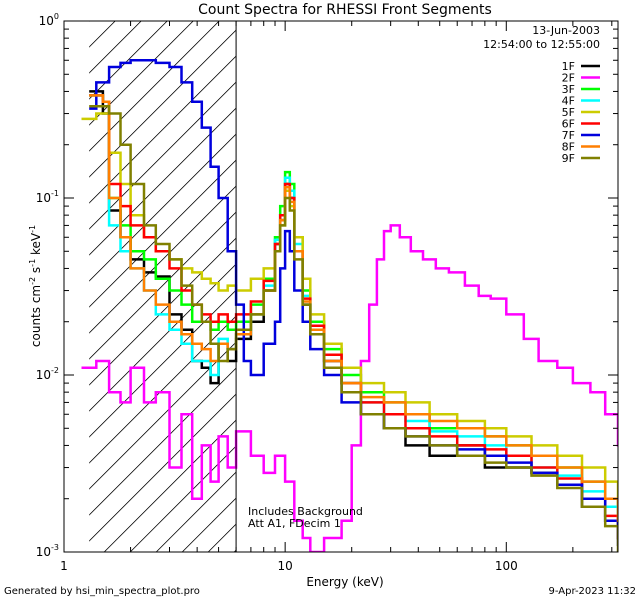 This screenshot has width=640, height=600. Describe the element at coordinates (47, 551) in the screenshot. I see `y-tick-label: 10⁻³` at that location.